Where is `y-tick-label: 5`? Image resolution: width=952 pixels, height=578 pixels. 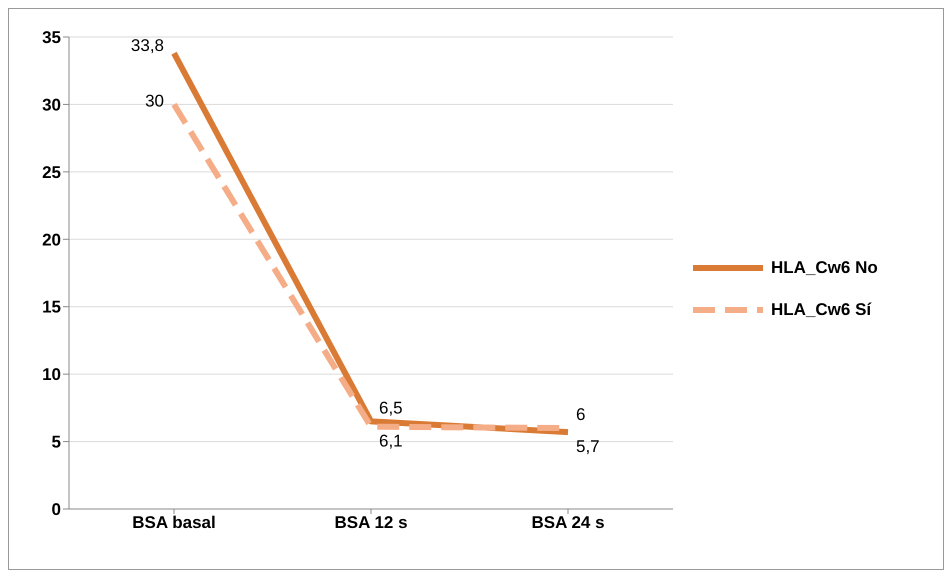 y-tick-label: 5 is located at coordinates (56, 442).